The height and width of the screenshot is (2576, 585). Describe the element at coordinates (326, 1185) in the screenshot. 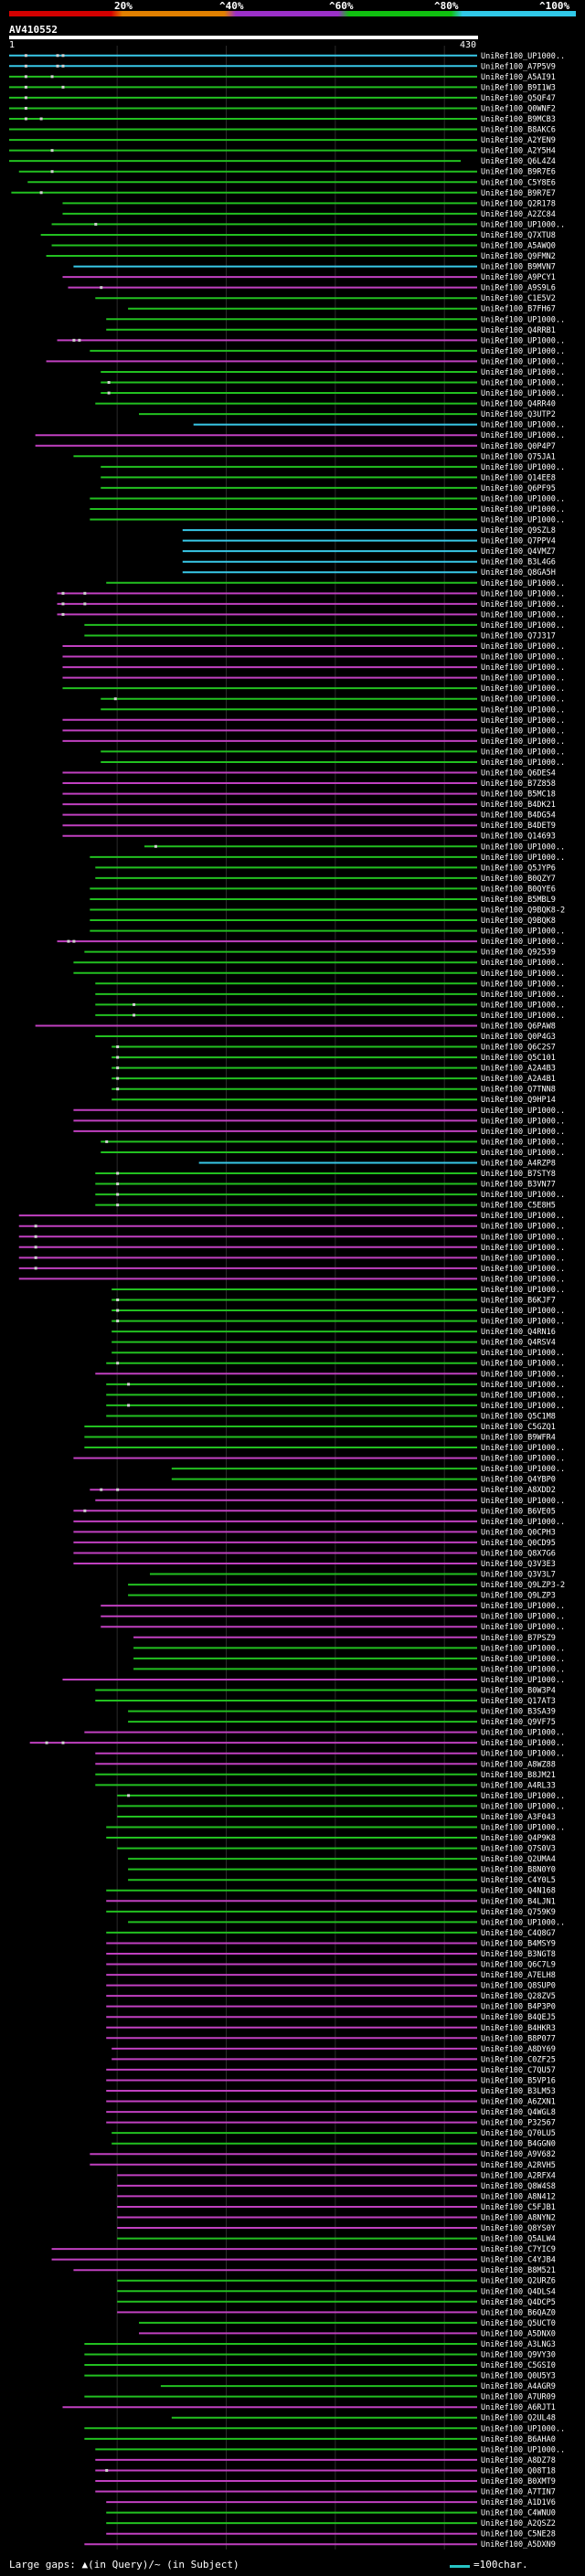

I see `hit-row: UniRef100_B3VN77` at that location.